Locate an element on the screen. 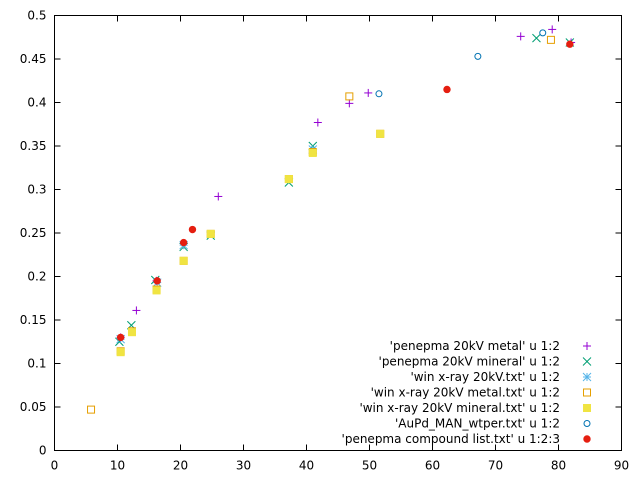 Image resolution: width=640 pixels, height=480 pixels. x-tick-label: 0 is located at coordinates (55, 466).